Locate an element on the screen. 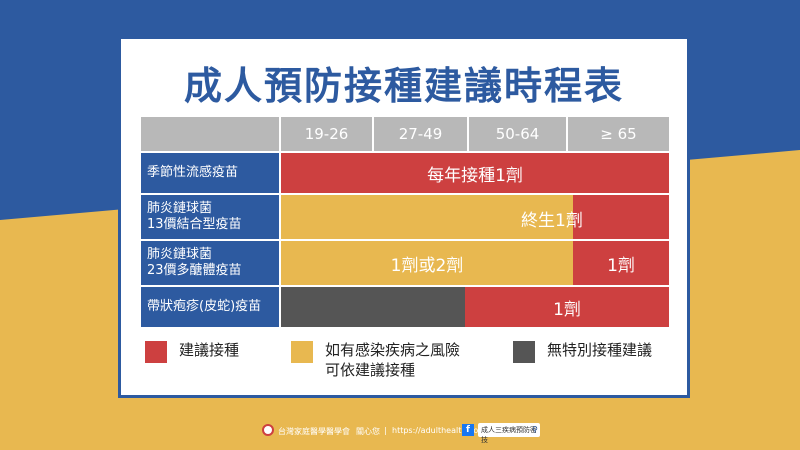  header-blank is located at coordinates (210, 134).